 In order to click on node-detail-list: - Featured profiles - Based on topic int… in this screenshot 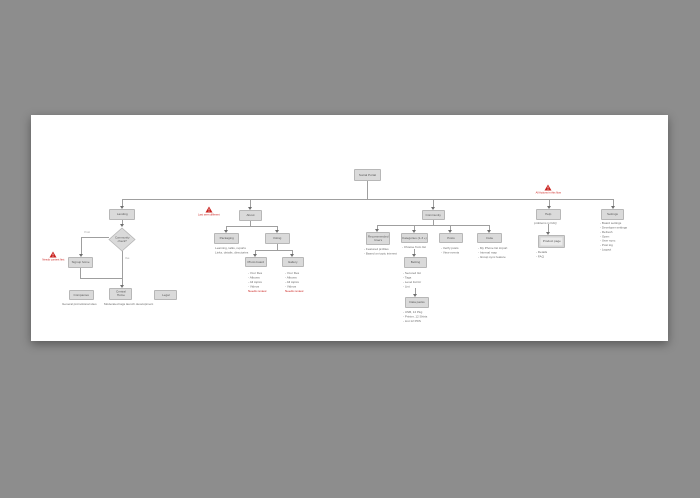, I will do `click(380, 251)`.